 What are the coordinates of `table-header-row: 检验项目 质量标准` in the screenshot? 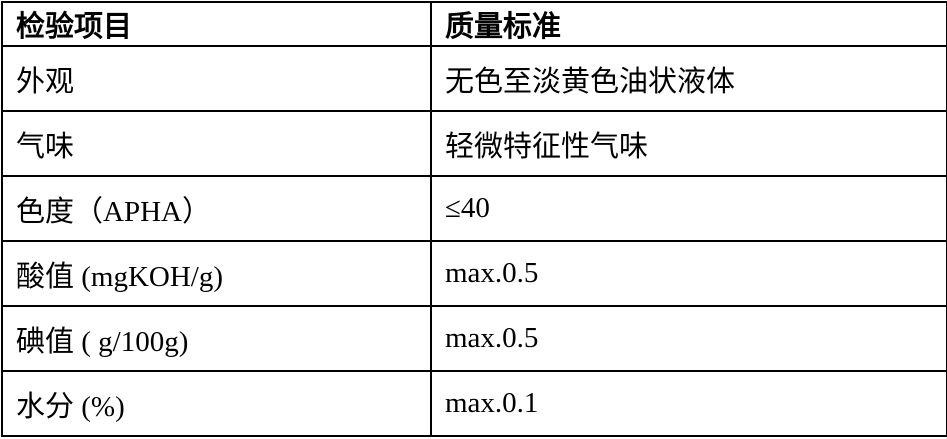 It's located at (474, 24).